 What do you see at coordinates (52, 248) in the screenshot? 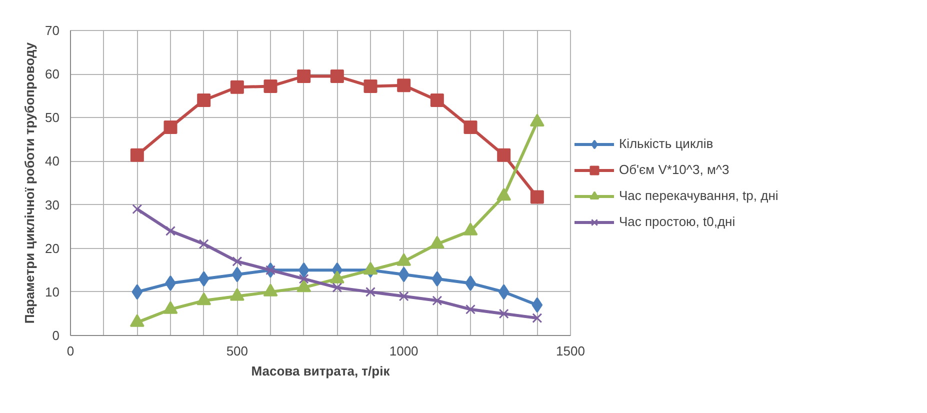
I see `y-tick-label: 20` at bounding box center [52, 248].